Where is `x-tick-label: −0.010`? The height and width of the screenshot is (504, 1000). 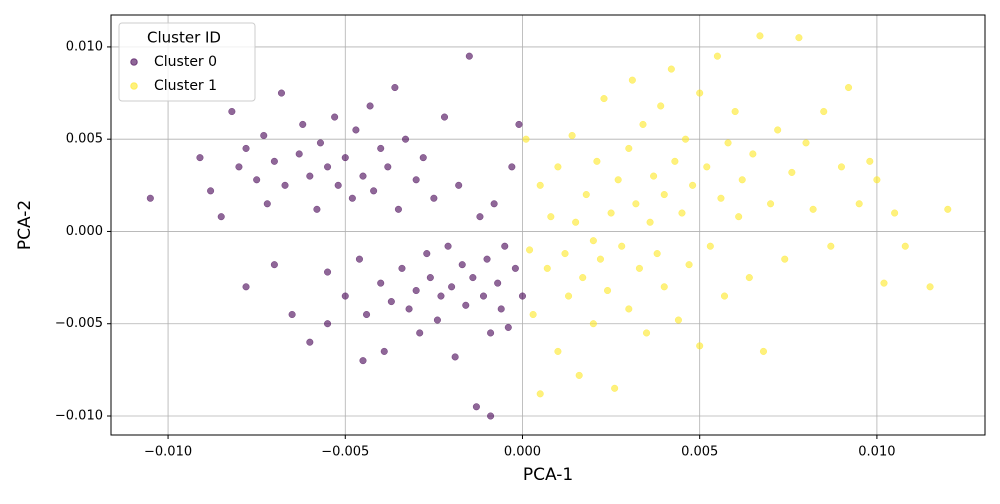
x-tick-label: −0.010 is located at coordinates (168, 452).